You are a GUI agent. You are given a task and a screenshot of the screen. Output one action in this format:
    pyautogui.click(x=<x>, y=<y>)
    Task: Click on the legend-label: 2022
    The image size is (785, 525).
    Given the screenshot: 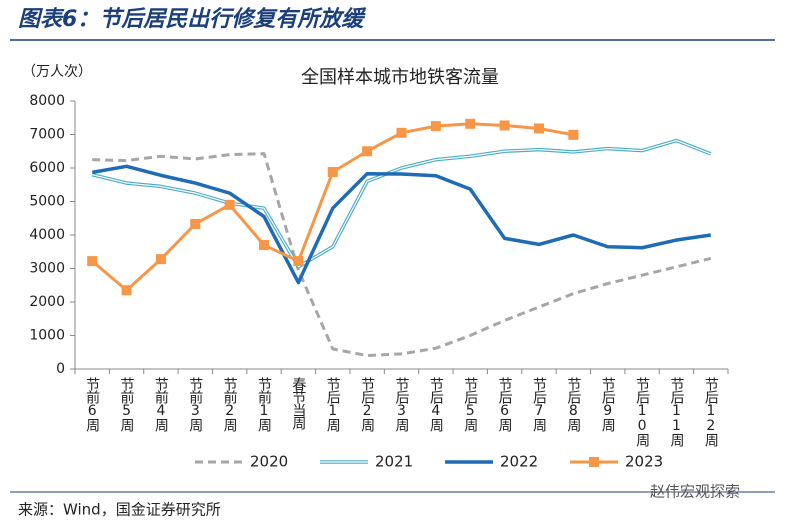 What is the action you would take?
    pyautogui.click(x=519, y=462)
    